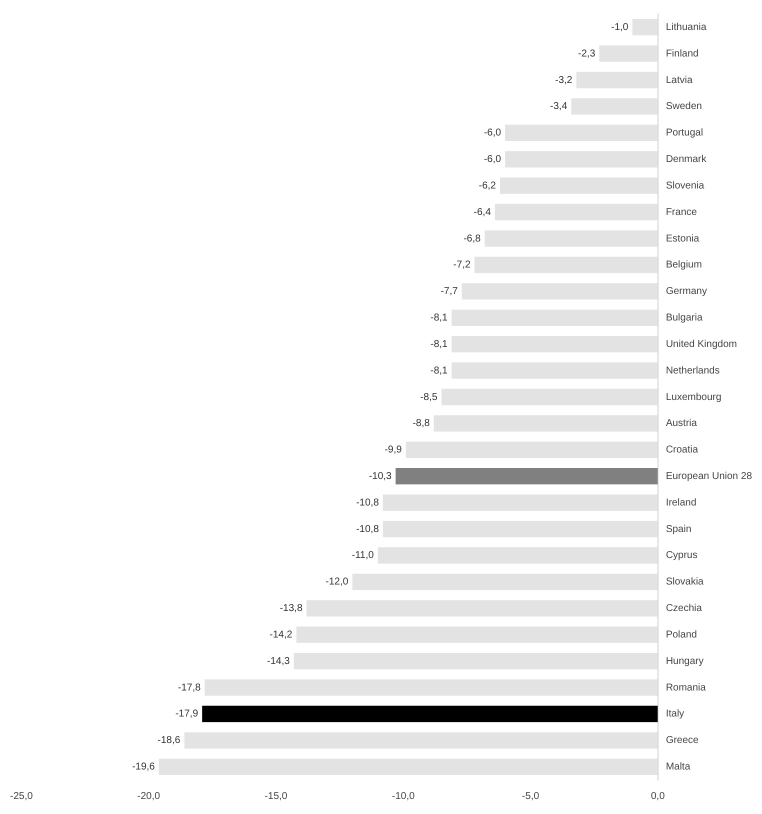 The image size is (762, 814). Describe the element at coordinates (685, 186) in the screenshot. I see `y-tick-label: Slovenia` at that location.